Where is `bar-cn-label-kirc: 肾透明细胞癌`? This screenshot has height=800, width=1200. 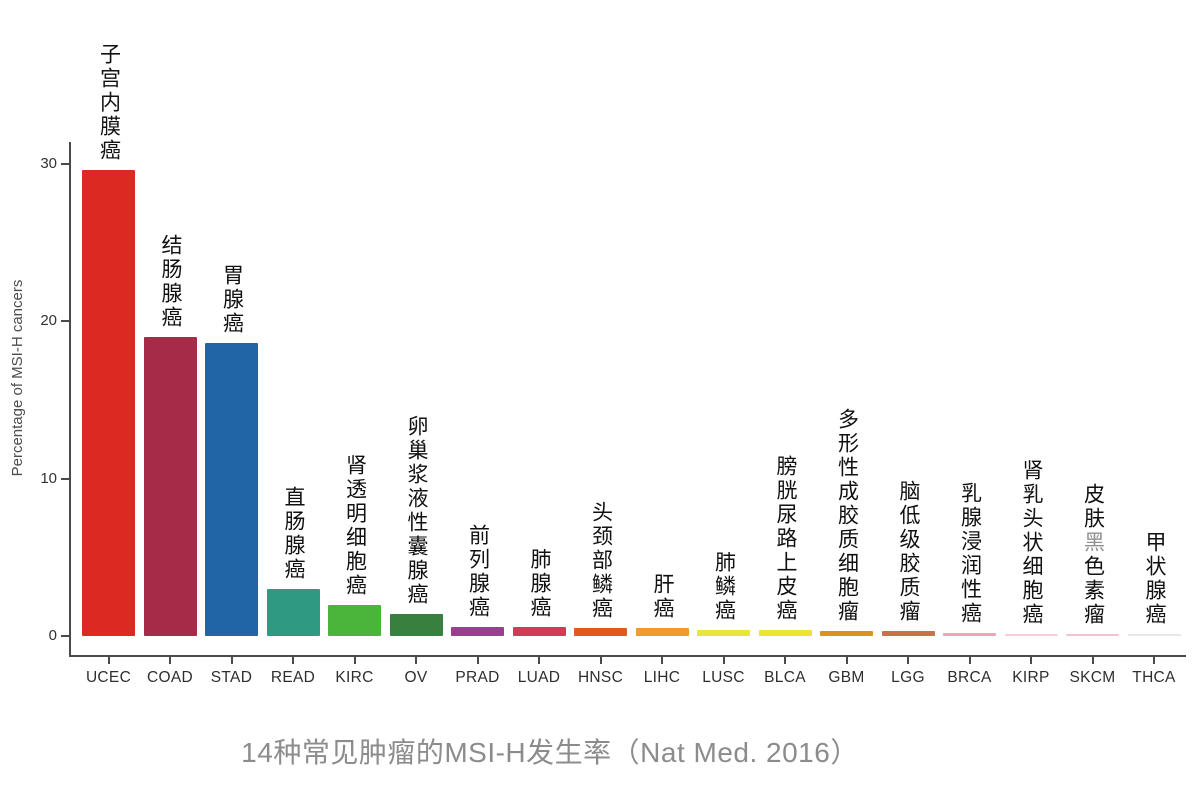
bar-cn-label-kirc: 肾透明细胞癌 is located at coordinates (355, 526).